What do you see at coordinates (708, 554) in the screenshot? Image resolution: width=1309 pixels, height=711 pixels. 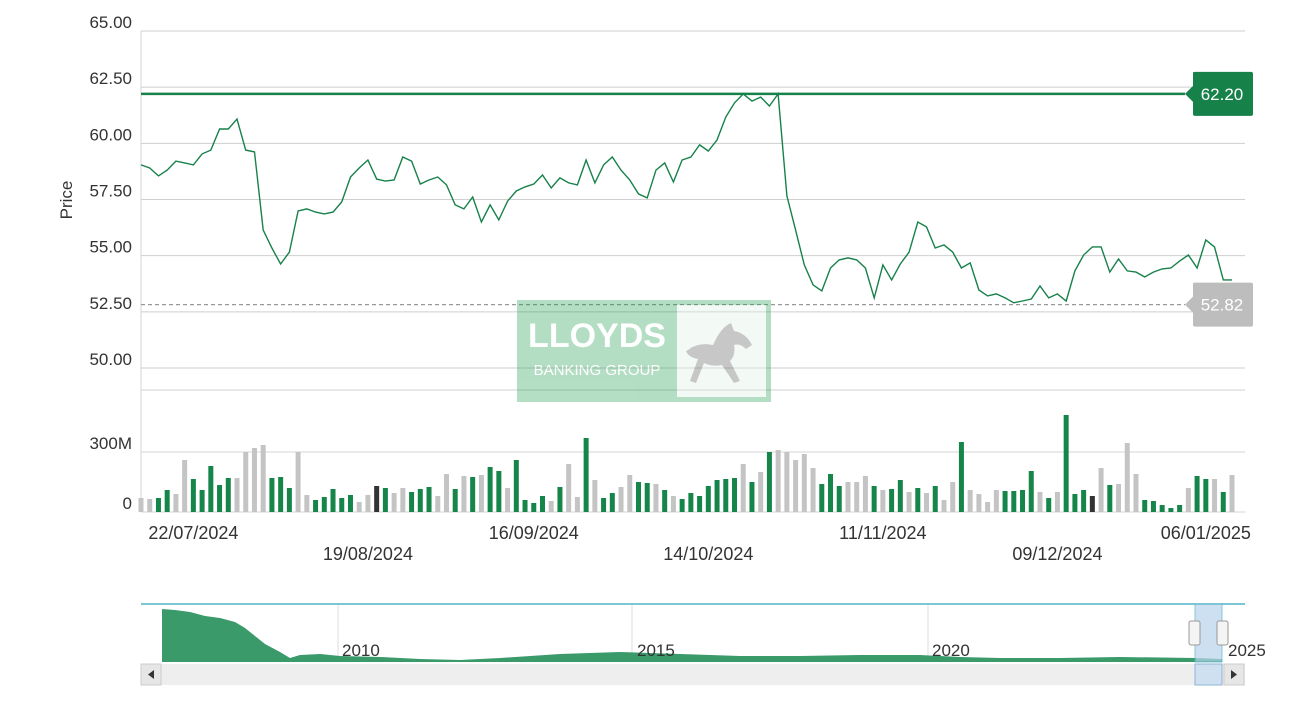 I see `x-tick-label: 14/10/2024` at bounding box center [708, 554].